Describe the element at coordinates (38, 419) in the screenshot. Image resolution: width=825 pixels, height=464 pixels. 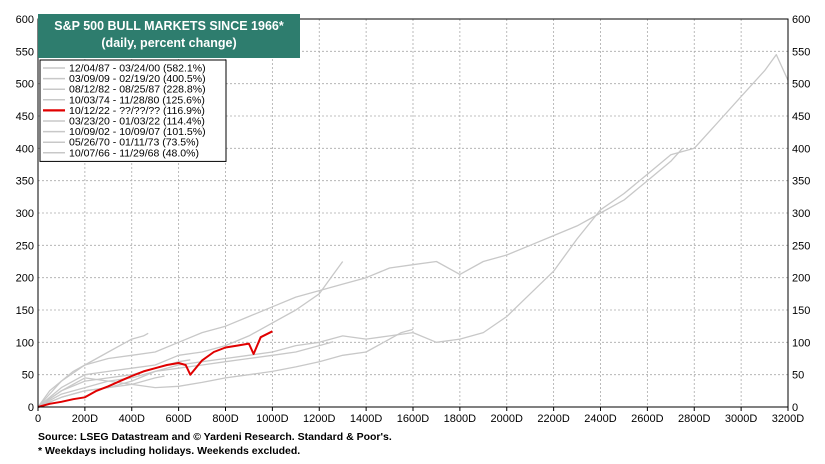
I see `x-tick-label: 0` at that location.